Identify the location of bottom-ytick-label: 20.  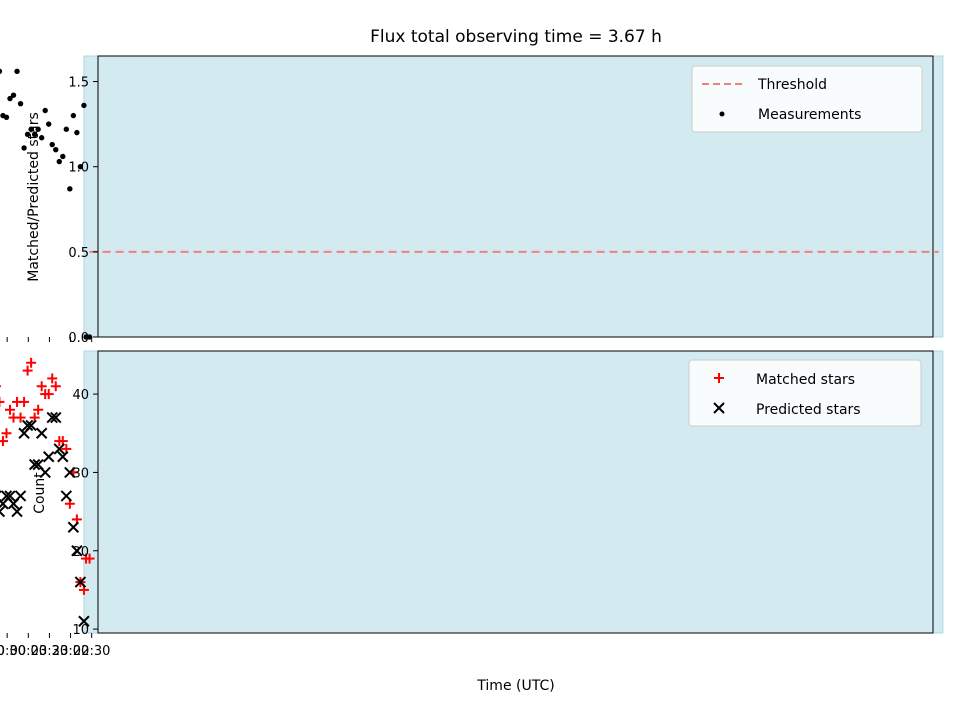
(80, 552).